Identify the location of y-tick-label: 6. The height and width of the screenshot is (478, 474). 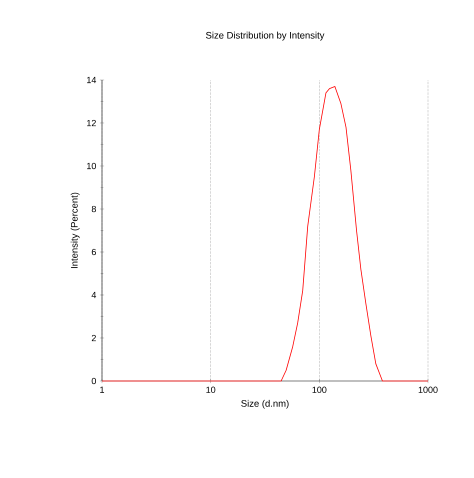
(94, 252).